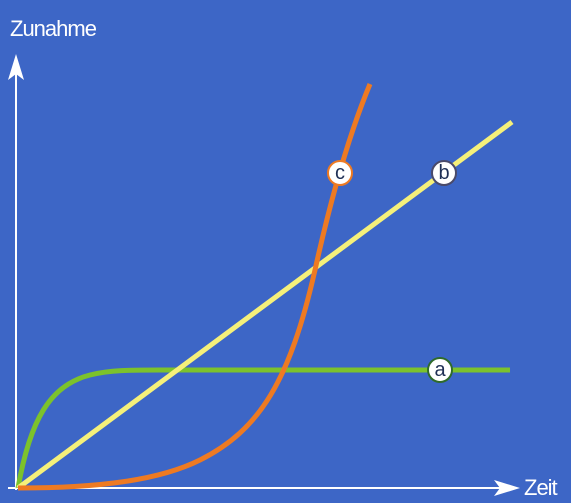 Image resolution: width=571 pixels, height=503 pixels. I want to click on curve-a-label: a, so click(440, 370).